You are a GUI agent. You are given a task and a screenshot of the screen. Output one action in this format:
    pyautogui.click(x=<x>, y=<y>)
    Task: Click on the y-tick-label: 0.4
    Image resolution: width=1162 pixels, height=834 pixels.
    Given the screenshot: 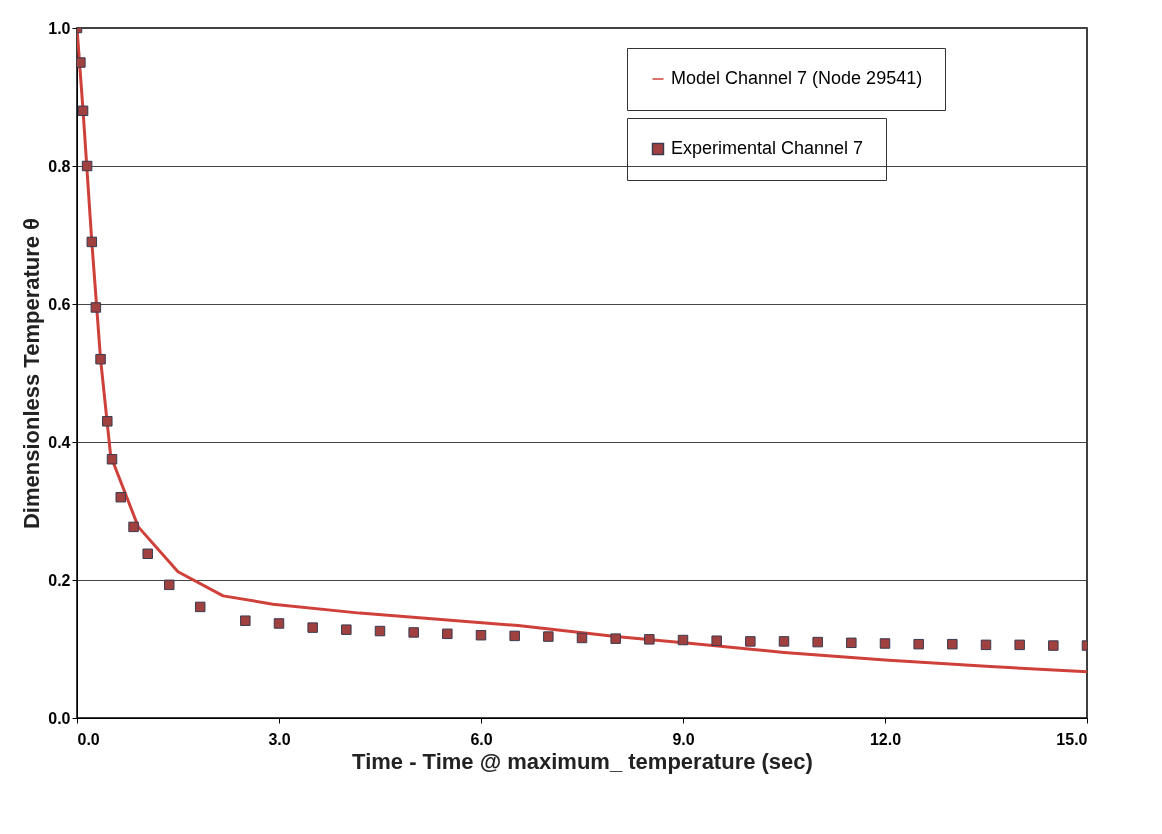 What is the action you would take?
    pyautogui.click(x=59, y=442)
    